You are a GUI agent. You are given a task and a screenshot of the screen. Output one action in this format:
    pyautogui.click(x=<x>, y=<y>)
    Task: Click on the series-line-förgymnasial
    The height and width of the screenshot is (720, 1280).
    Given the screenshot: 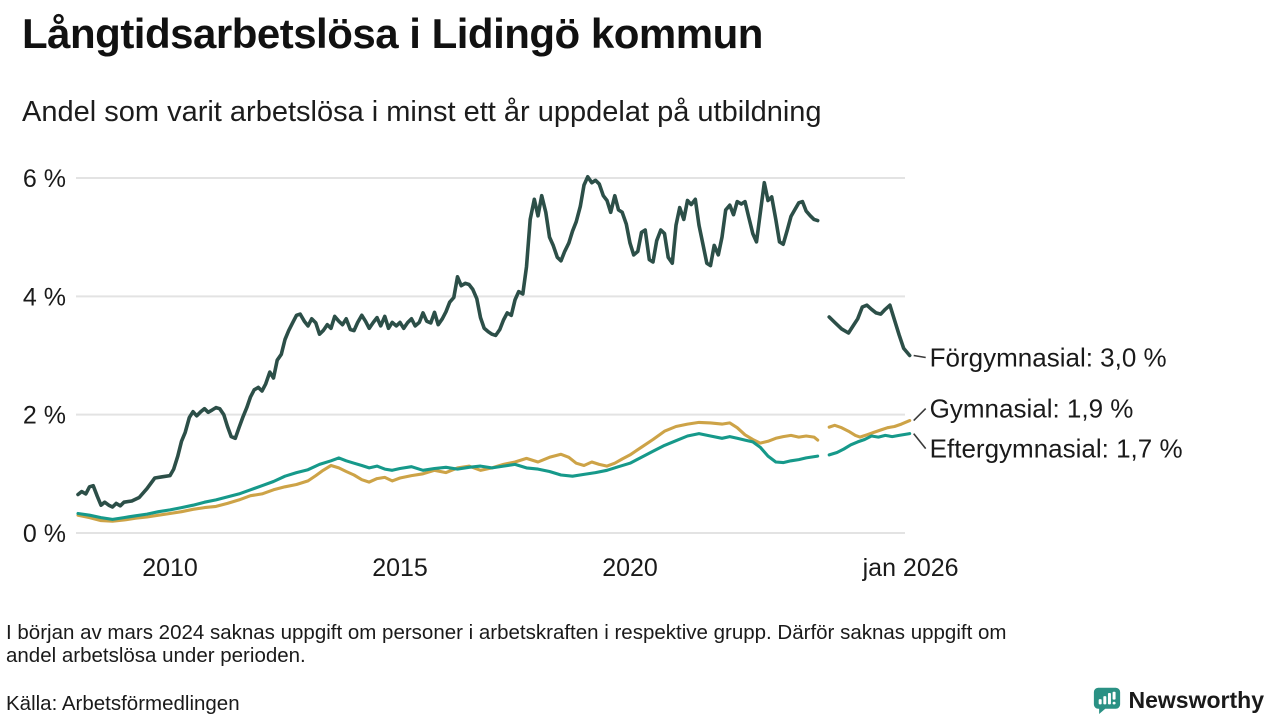 What is the action you would take?
    pyautogui.click(x=869, y=330)
    